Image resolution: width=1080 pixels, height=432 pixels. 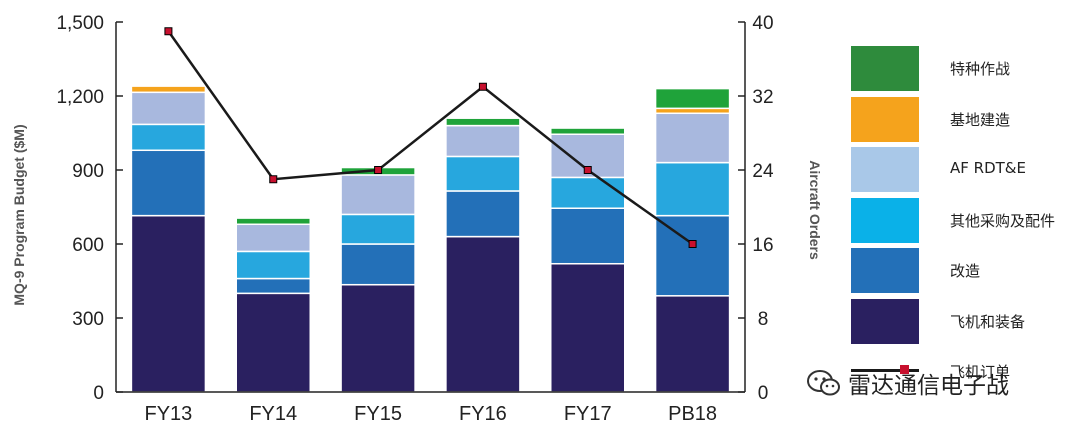 What do you see at coordinates (88, 171) in the screenshot?
I see `y-tick-label: 900` at bounding box center [88, 171].